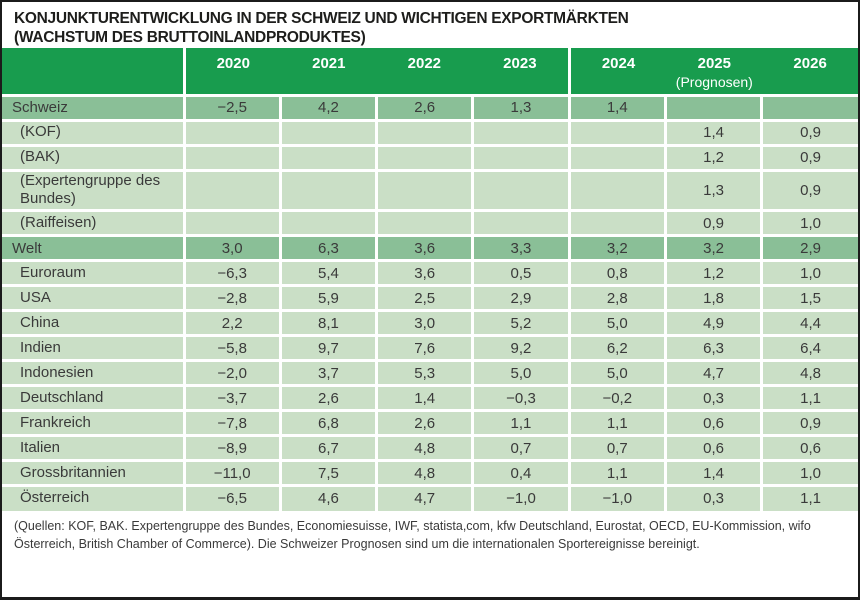 The width and height of the screenshot is (860, 600). What do you see at coordinates (618, 298) in the screenshot?
I see `cell-value: 2,8` at bounding box center [618, 298].